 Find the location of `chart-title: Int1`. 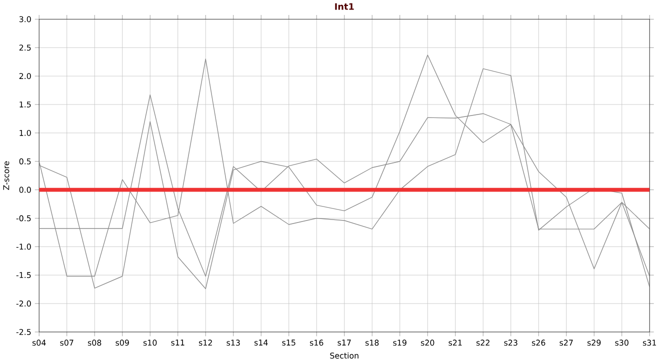

chart-title: Int1 is located at coordinates (344, 6).